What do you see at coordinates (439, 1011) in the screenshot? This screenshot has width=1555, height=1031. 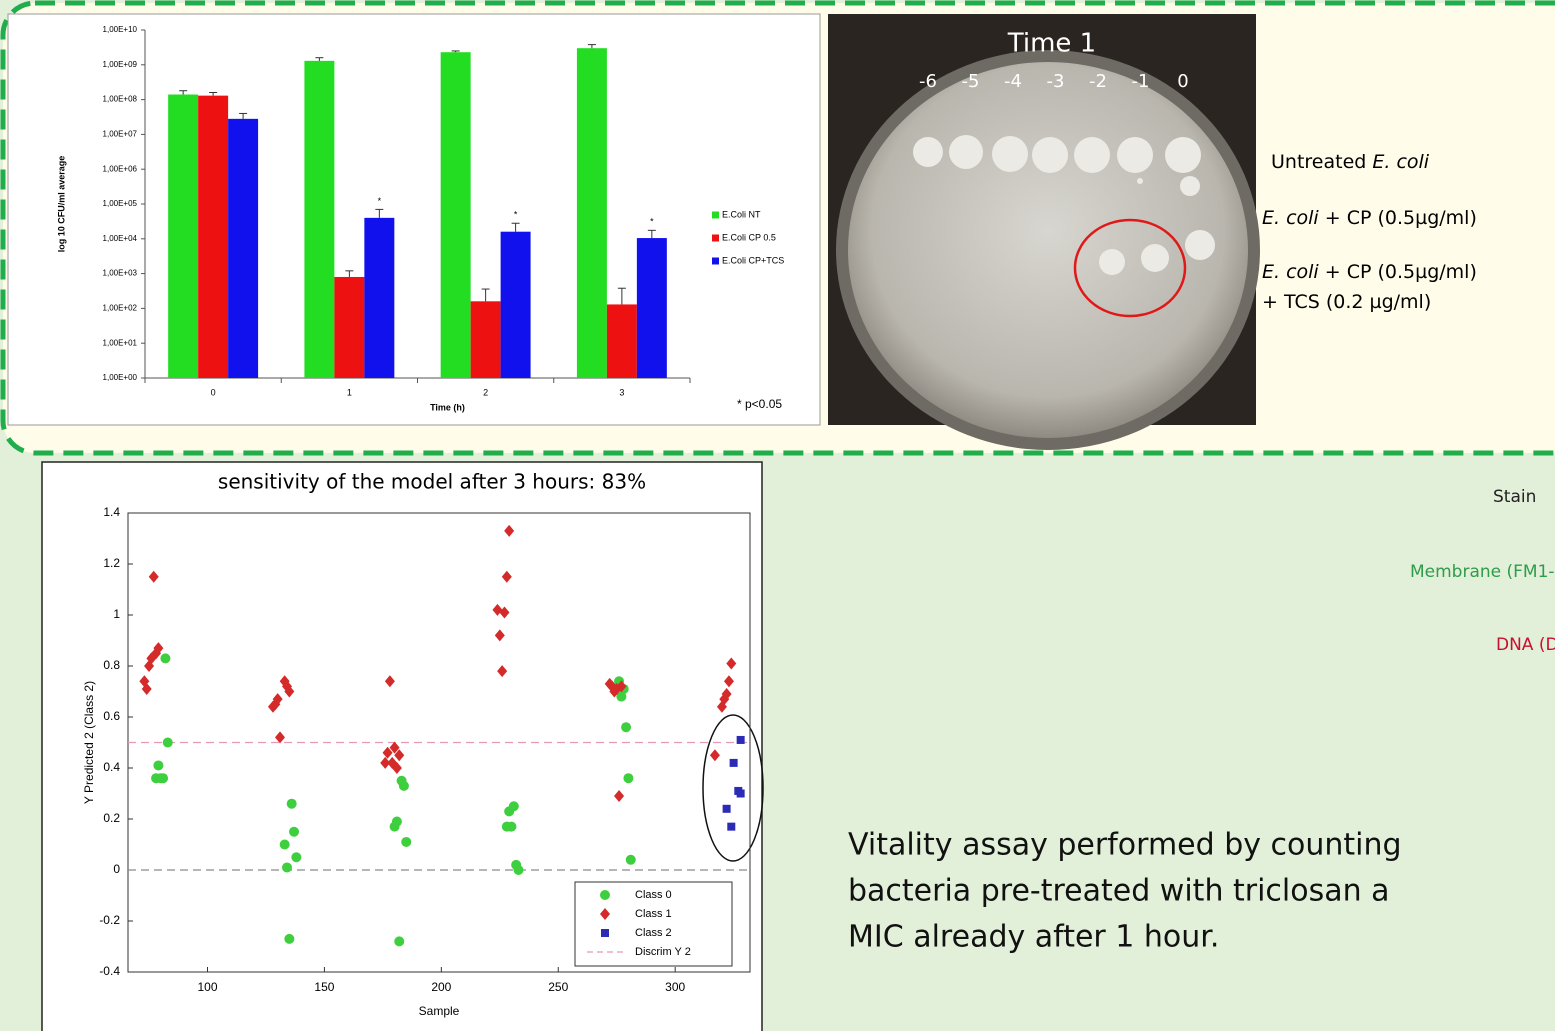 I see `x-axis-label: Sample` at bounding box center [439, 1011].